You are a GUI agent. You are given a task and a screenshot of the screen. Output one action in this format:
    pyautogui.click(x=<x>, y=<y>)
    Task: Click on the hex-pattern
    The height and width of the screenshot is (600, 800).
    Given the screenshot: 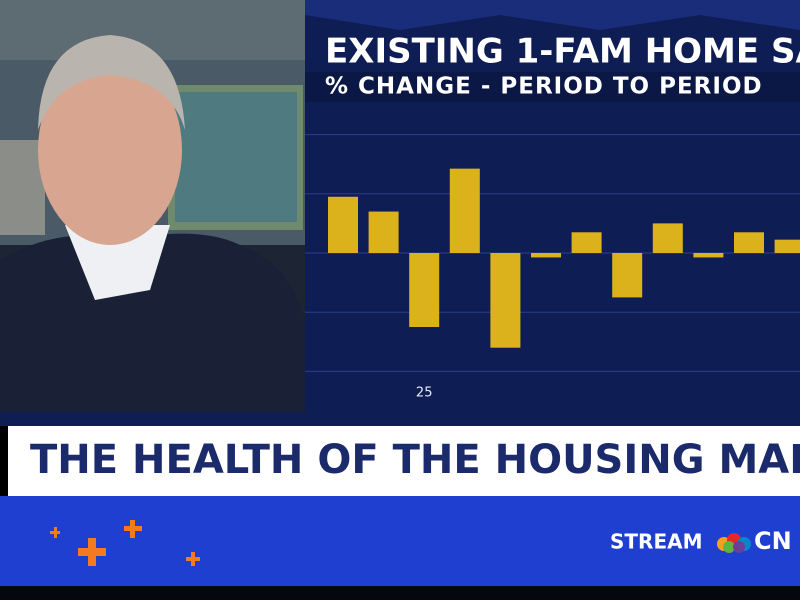 What is the action you would take?
    pyautogui.click(x=552, y=15)
    